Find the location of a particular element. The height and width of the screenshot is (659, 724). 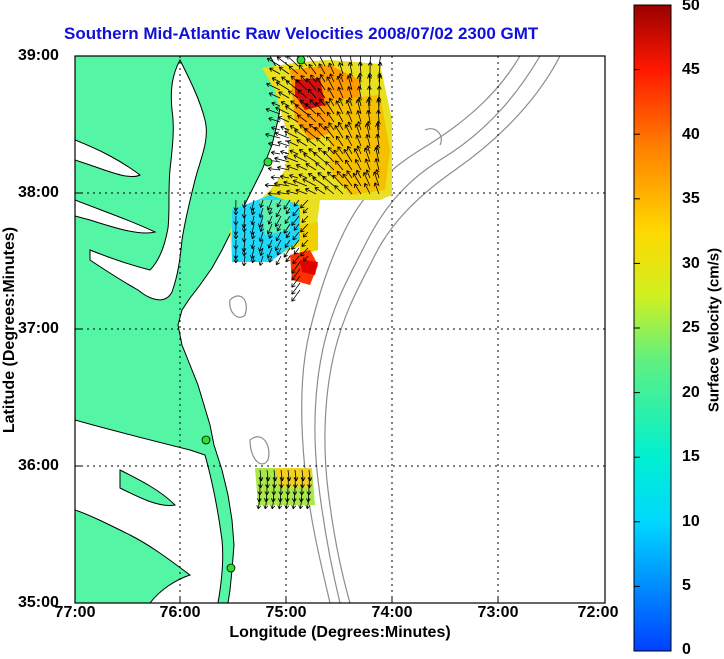

y-tick-label: 37:00 is located at coordinates (38, 328).